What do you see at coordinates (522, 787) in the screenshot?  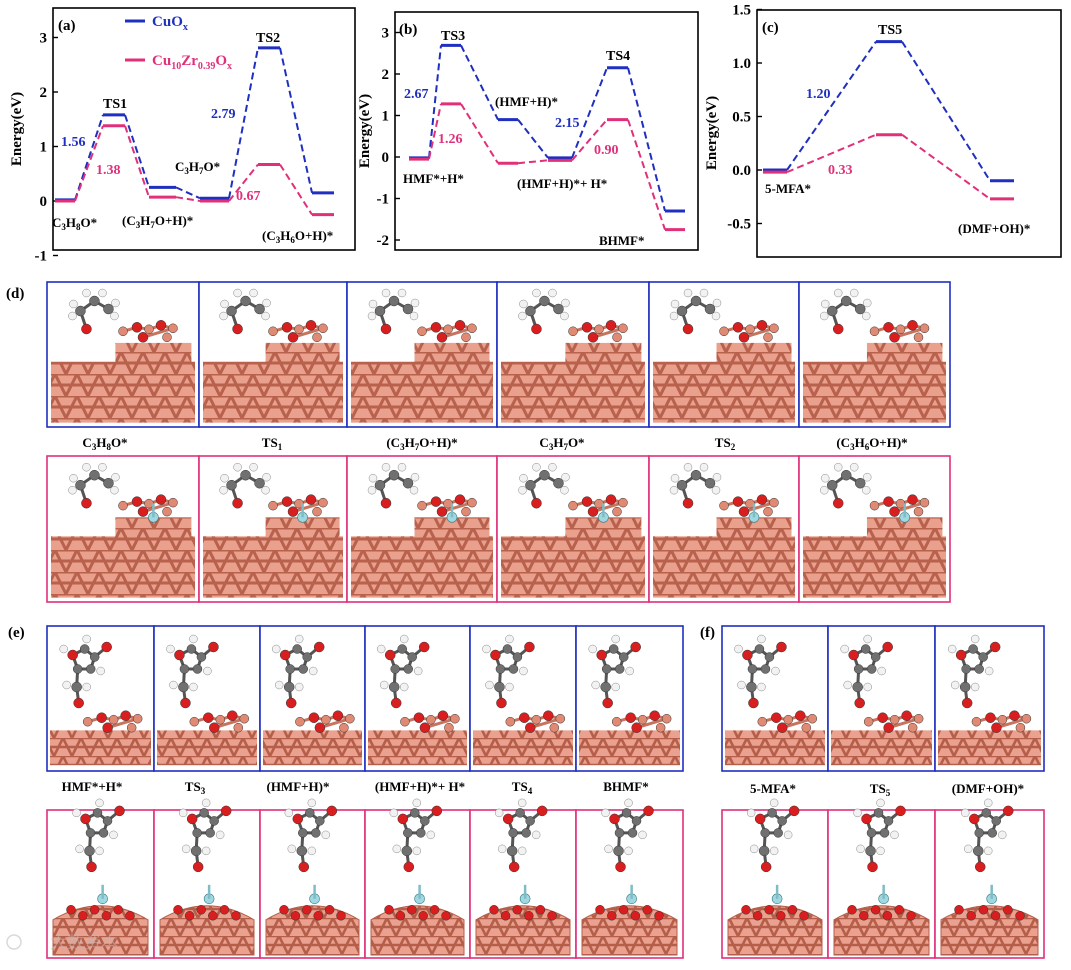 I see `snapshot-caption: TS4` at bounding box center [522, 787].